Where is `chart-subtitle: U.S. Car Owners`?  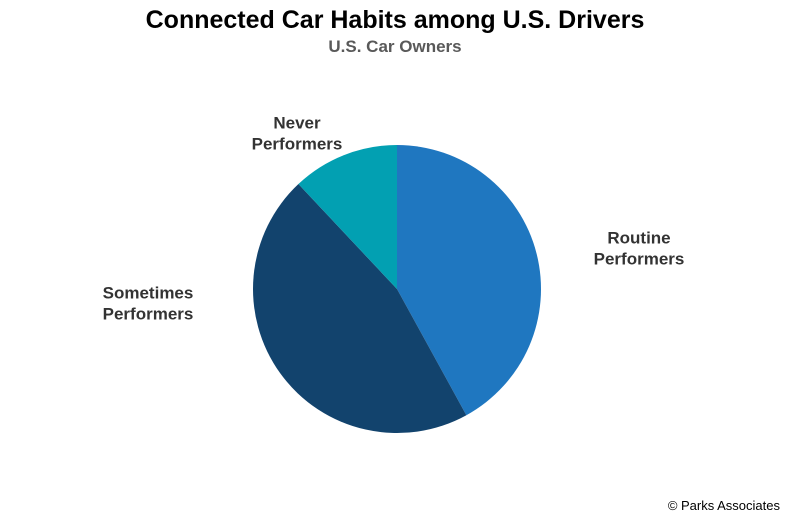
chart-subtitle: U.S. Car Owners is located at coordinates (395, 46).